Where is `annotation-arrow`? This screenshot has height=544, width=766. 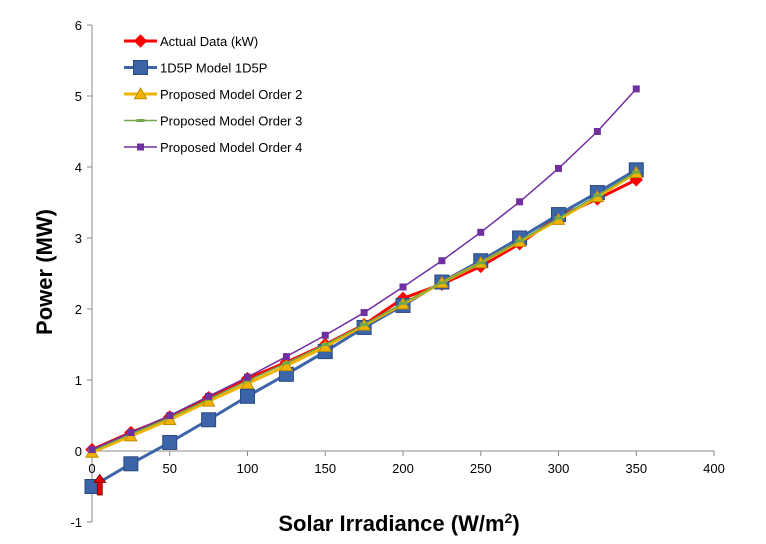 annotation-arrow is located at coordinates (99, 484).